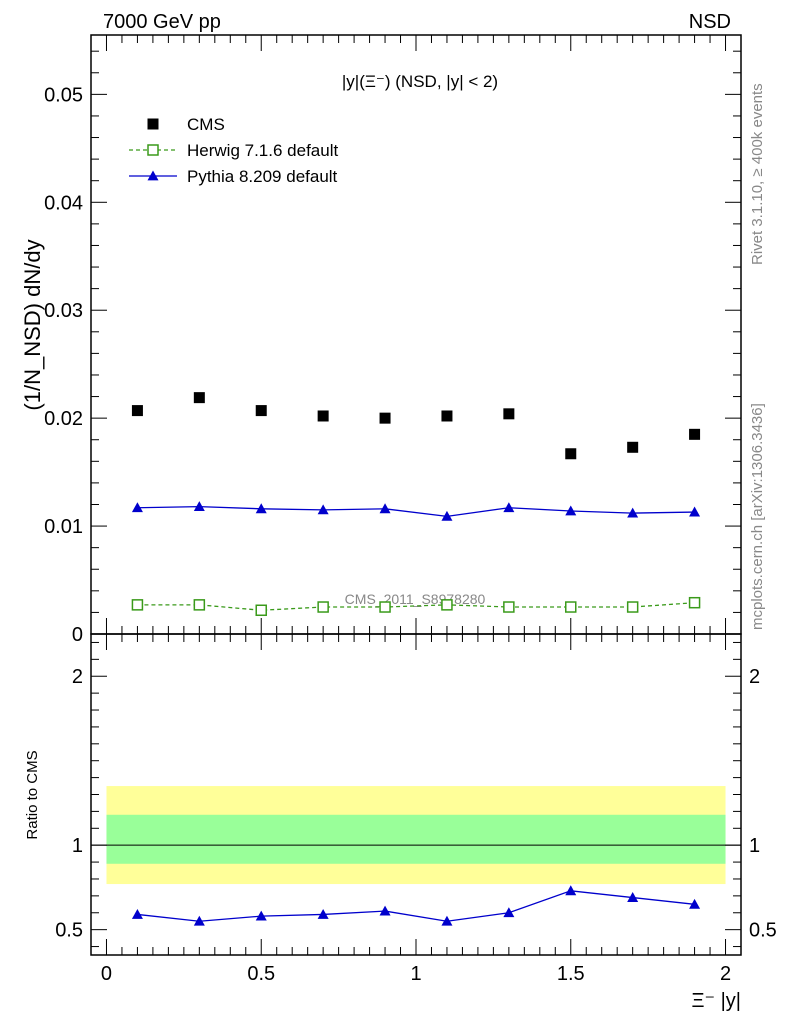  What do you see at coordinates (106, 974) in the screenshot?
I see `x-tick-label: 0` at bounding box center [106, 974].